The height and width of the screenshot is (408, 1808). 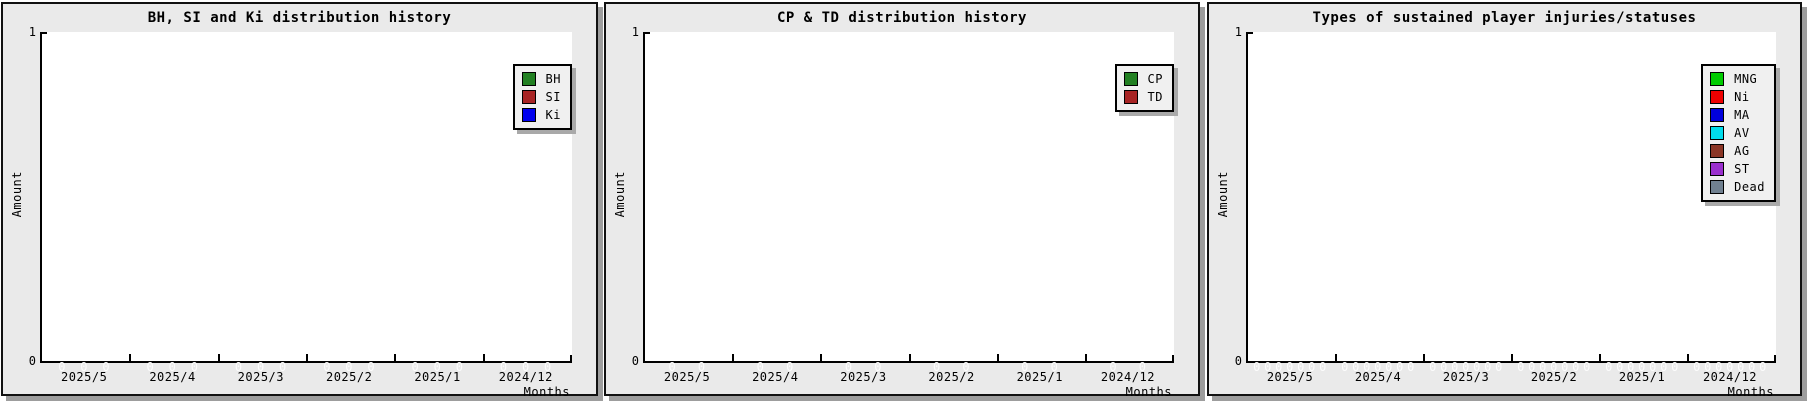 I want to click on chart-title: CP & TD distribution history, so click(x=901, y=18).